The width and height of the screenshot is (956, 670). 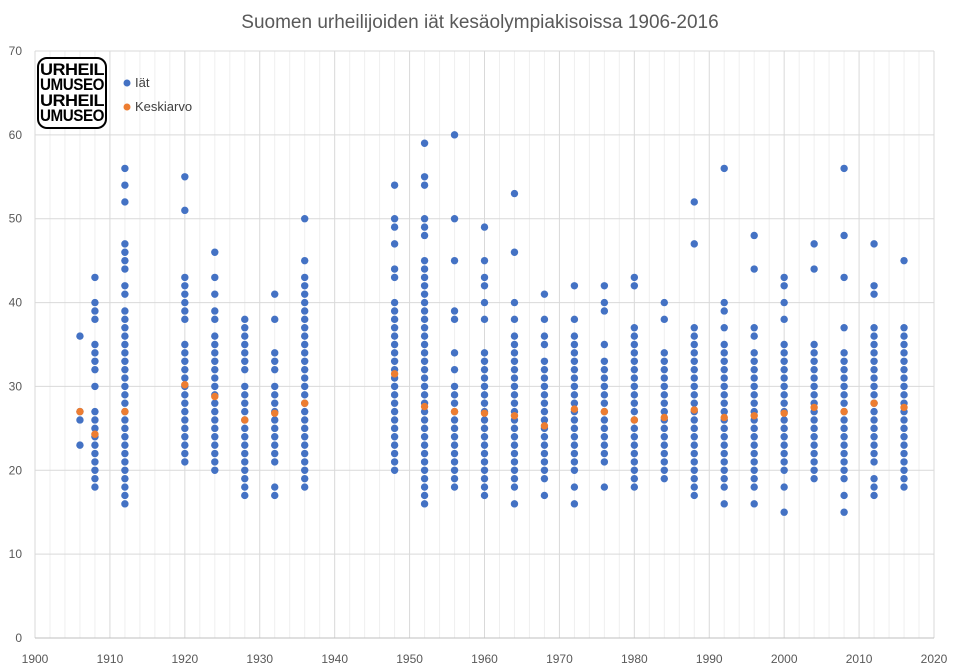 What do you see at coordinates (110, 659) in the screenshot?
I see `x-tick-label: 1910` at bounding box center [110, 659].